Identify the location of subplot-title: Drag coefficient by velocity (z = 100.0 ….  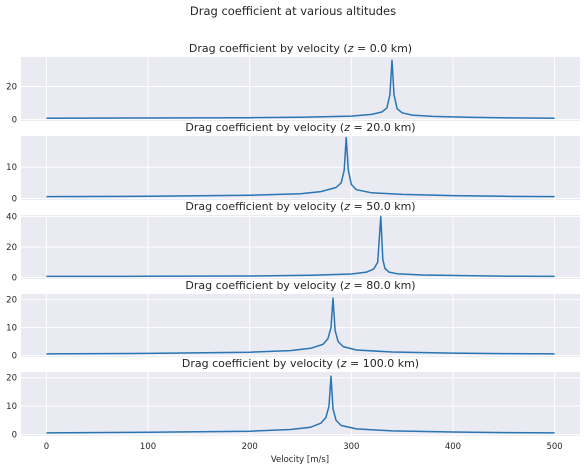
(300, 363).